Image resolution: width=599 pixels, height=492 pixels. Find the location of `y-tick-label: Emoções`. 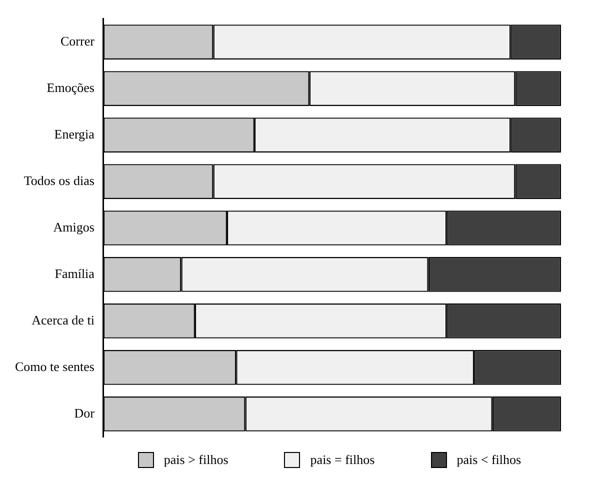

y-tick-label: Emoções is located at coordinates (70, 87).